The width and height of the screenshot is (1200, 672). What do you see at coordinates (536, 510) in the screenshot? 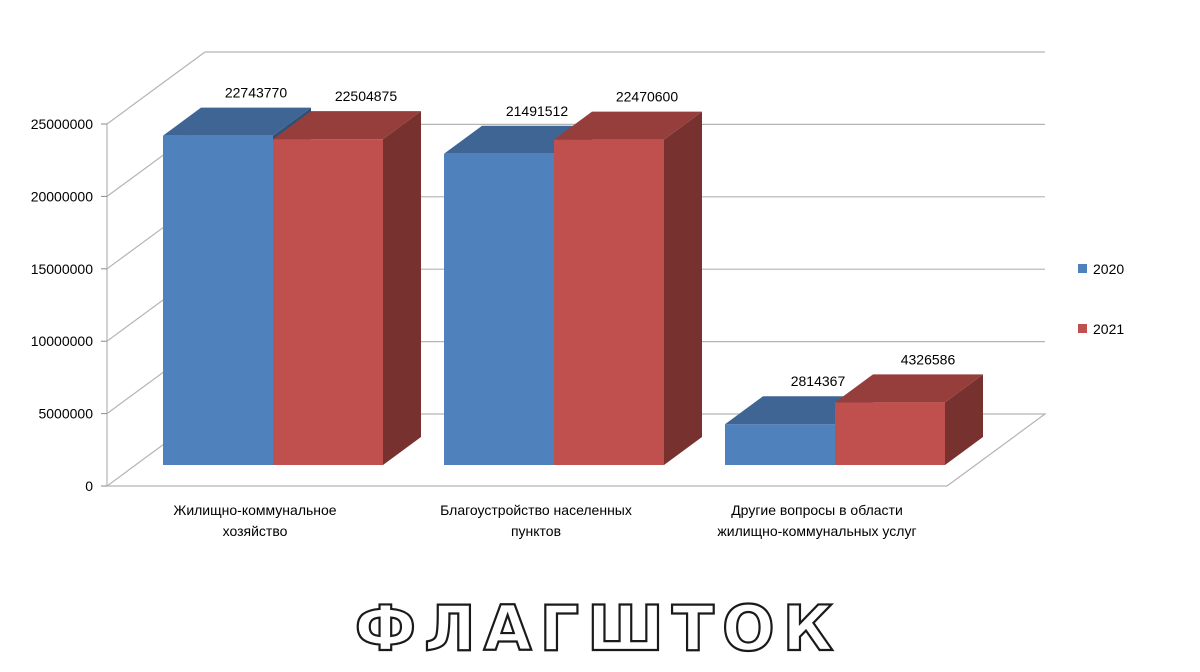
I see `category-label-line: Благоустройство населенных` at bounding box center [536, 510].